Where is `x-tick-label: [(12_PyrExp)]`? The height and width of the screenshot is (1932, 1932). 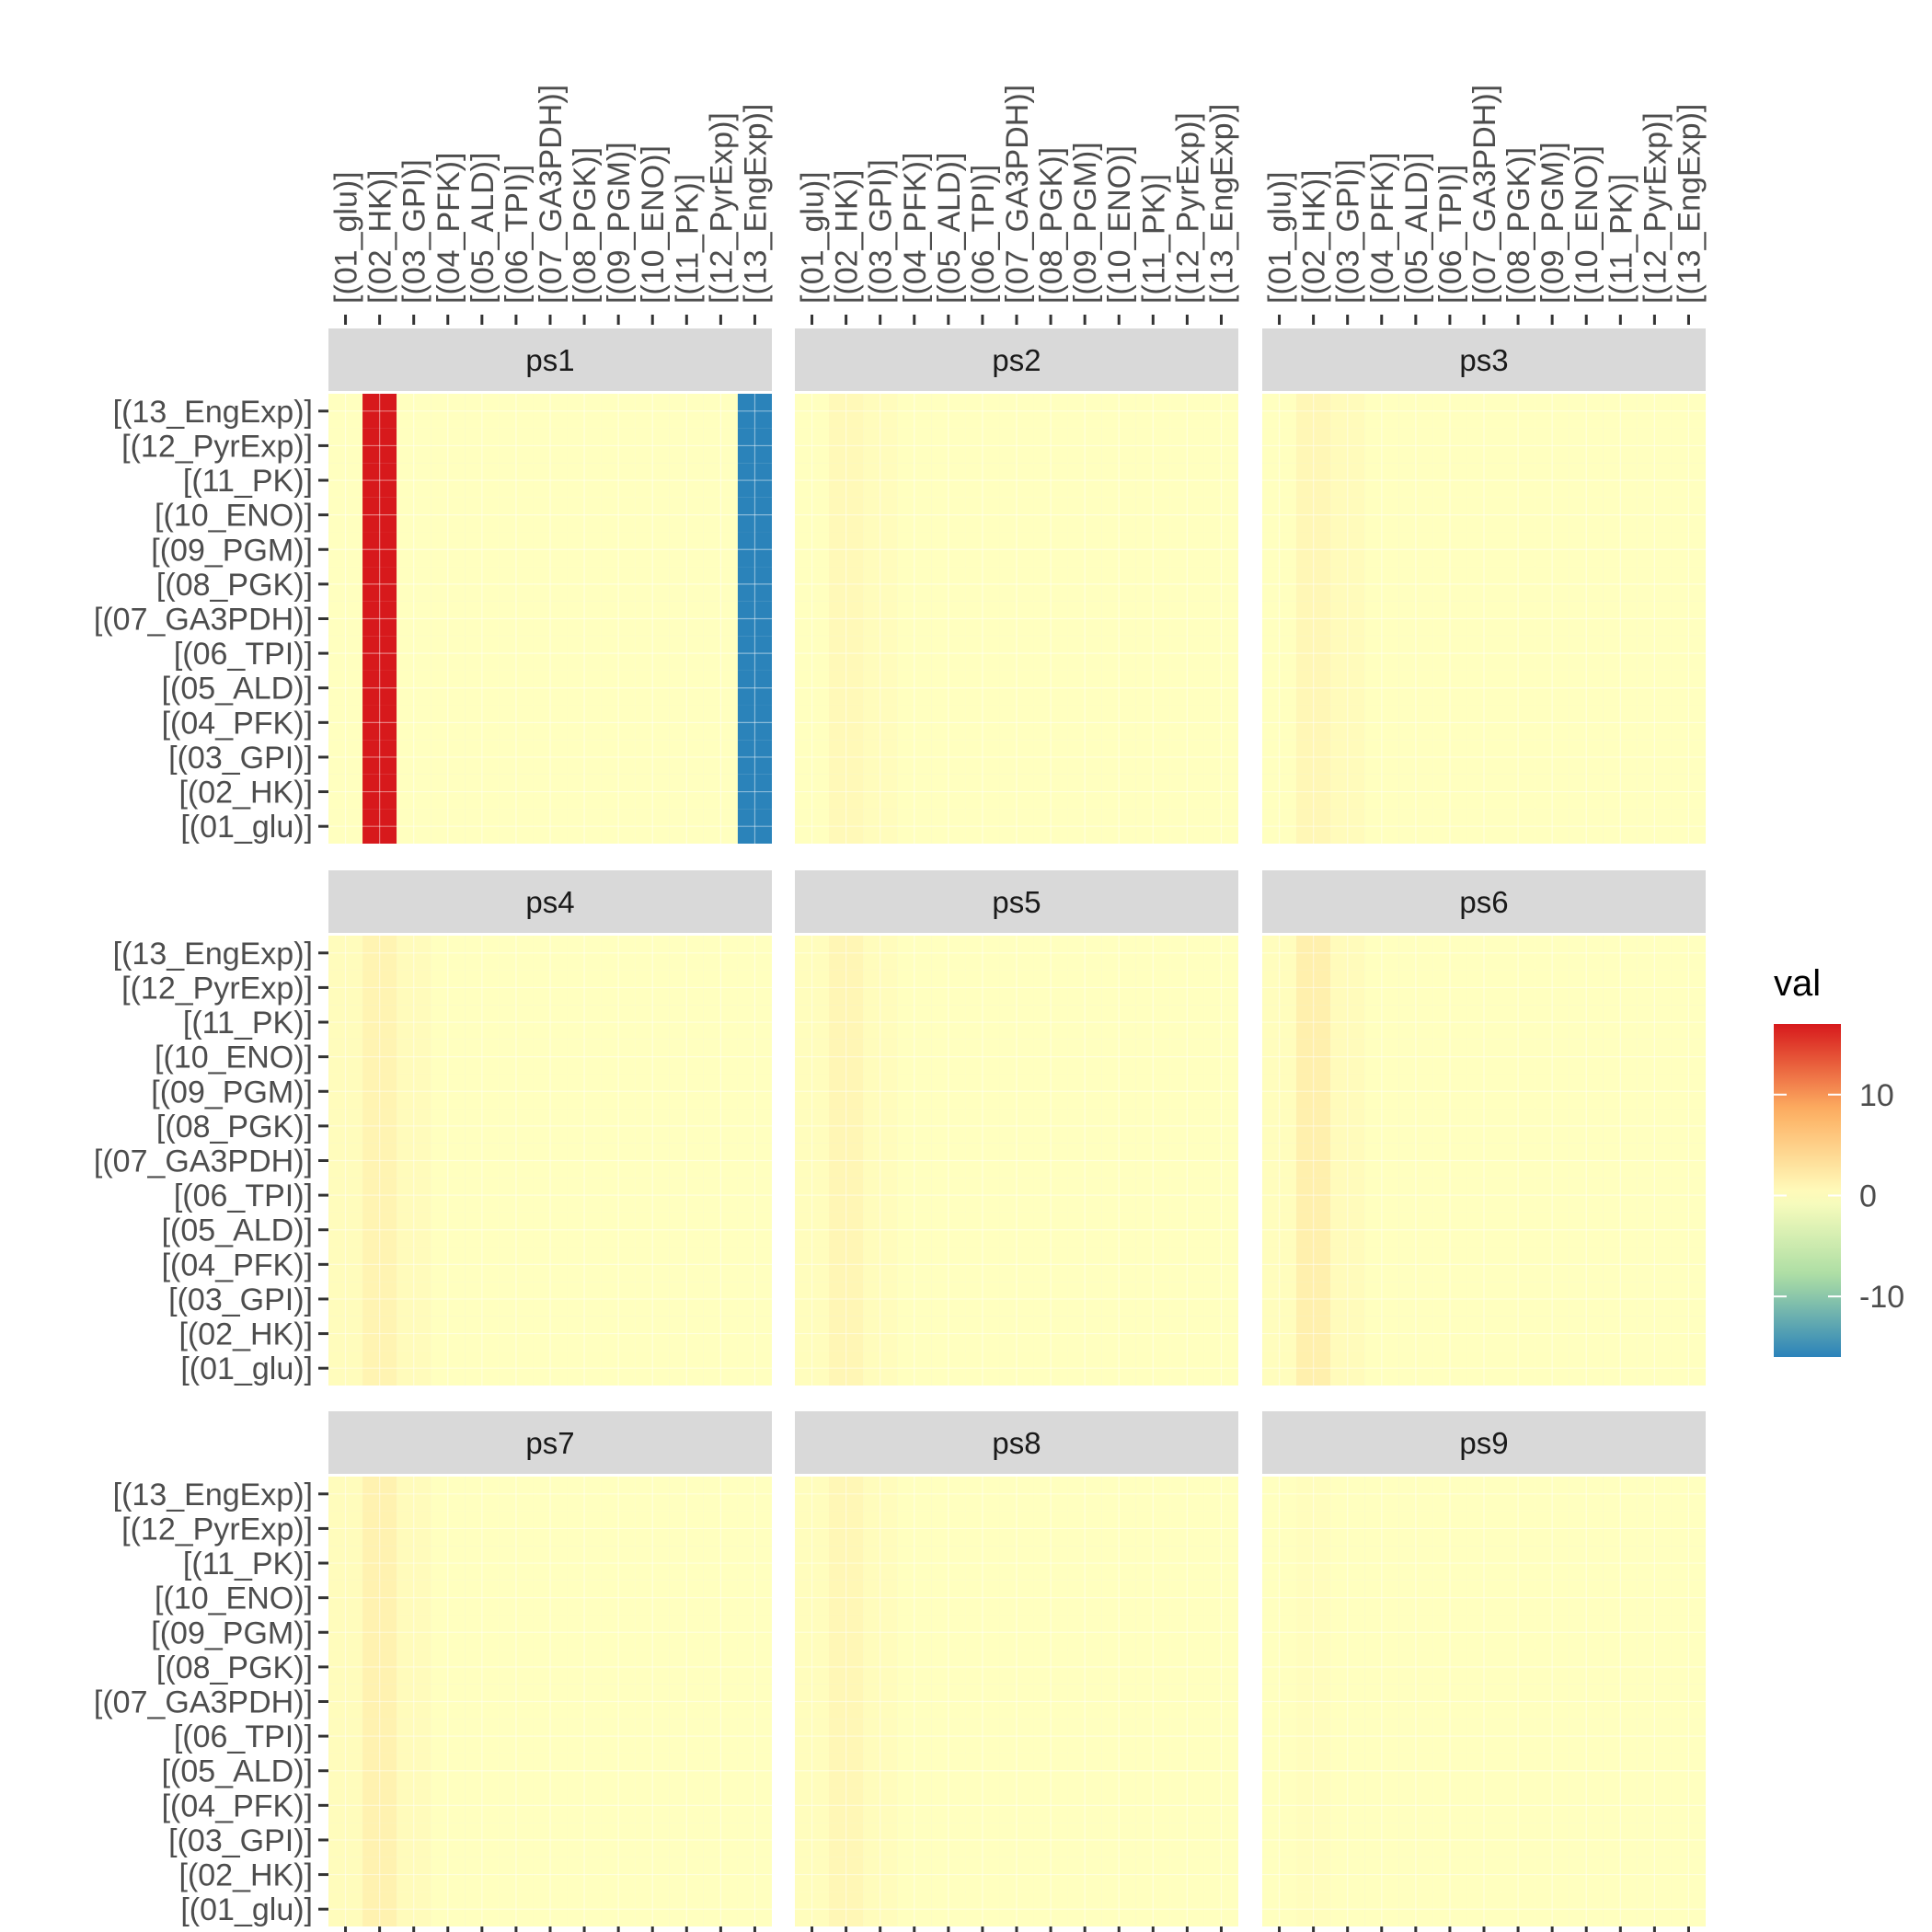
x-tick-label: [(12_PyrExp)] is located at coordinates (721, 208).